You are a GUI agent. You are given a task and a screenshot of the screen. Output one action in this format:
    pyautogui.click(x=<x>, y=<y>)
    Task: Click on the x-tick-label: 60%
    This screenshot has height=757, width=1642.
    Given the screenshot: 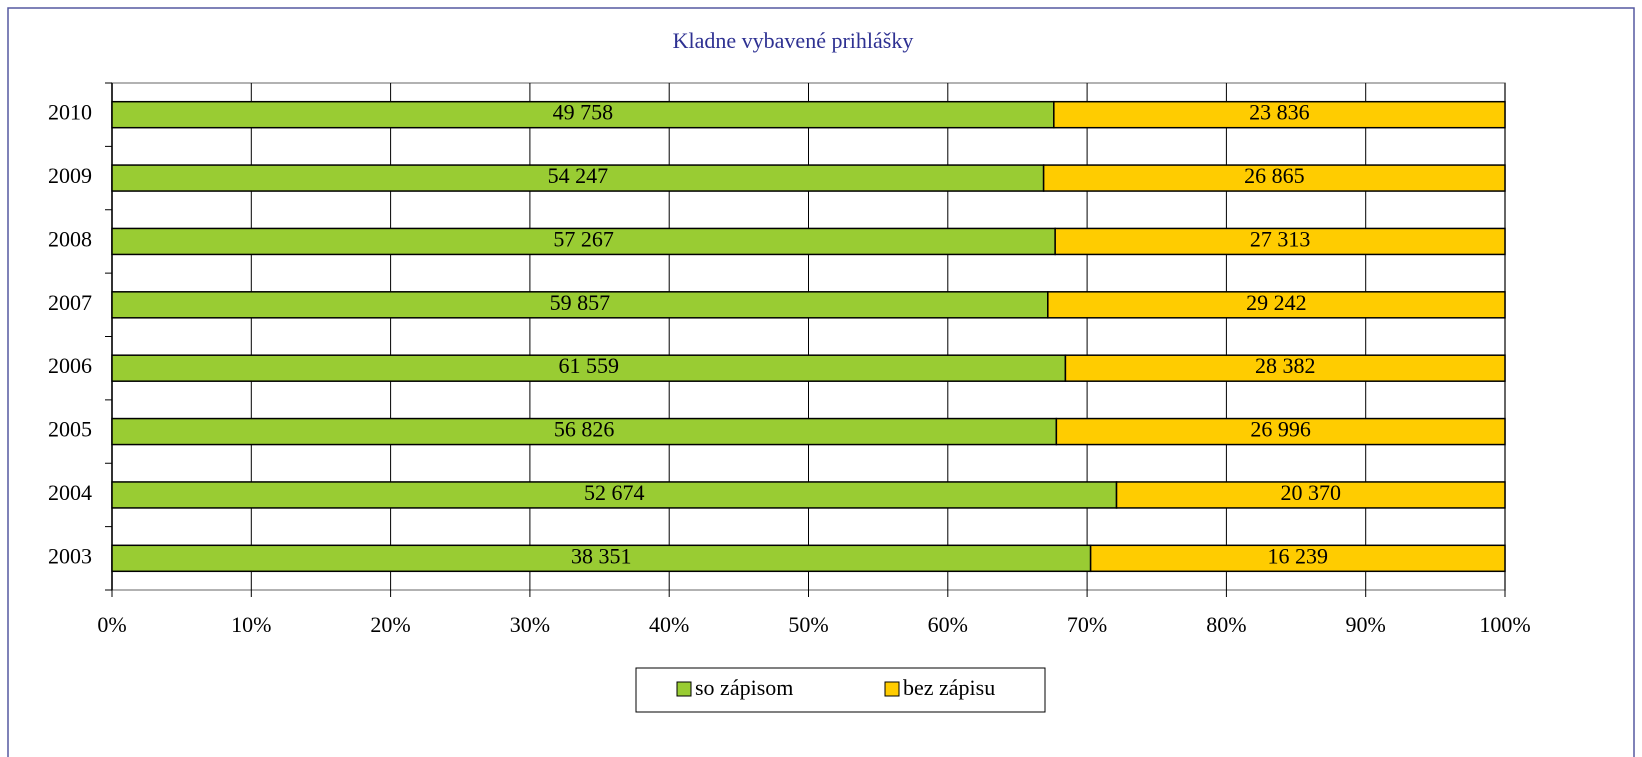 What is the action you would take?
    pyautogui.click(x=948, y=624)
    